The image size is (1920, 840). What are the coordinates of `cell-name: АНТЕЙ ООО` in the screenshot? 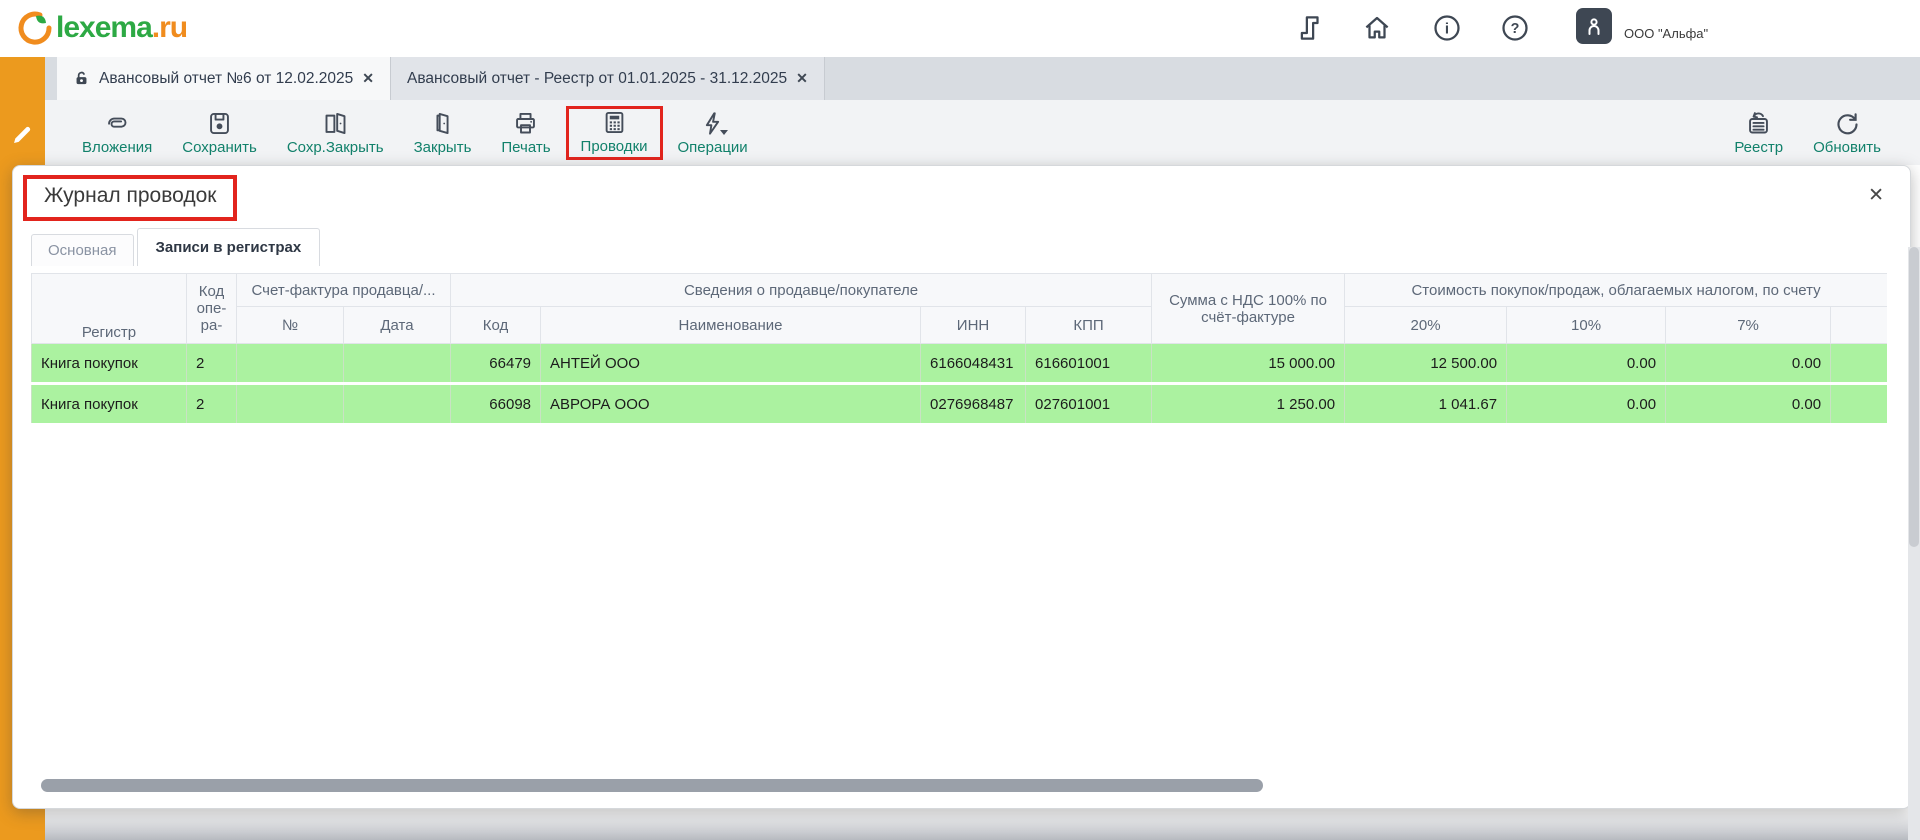 It's located at (731, 364).